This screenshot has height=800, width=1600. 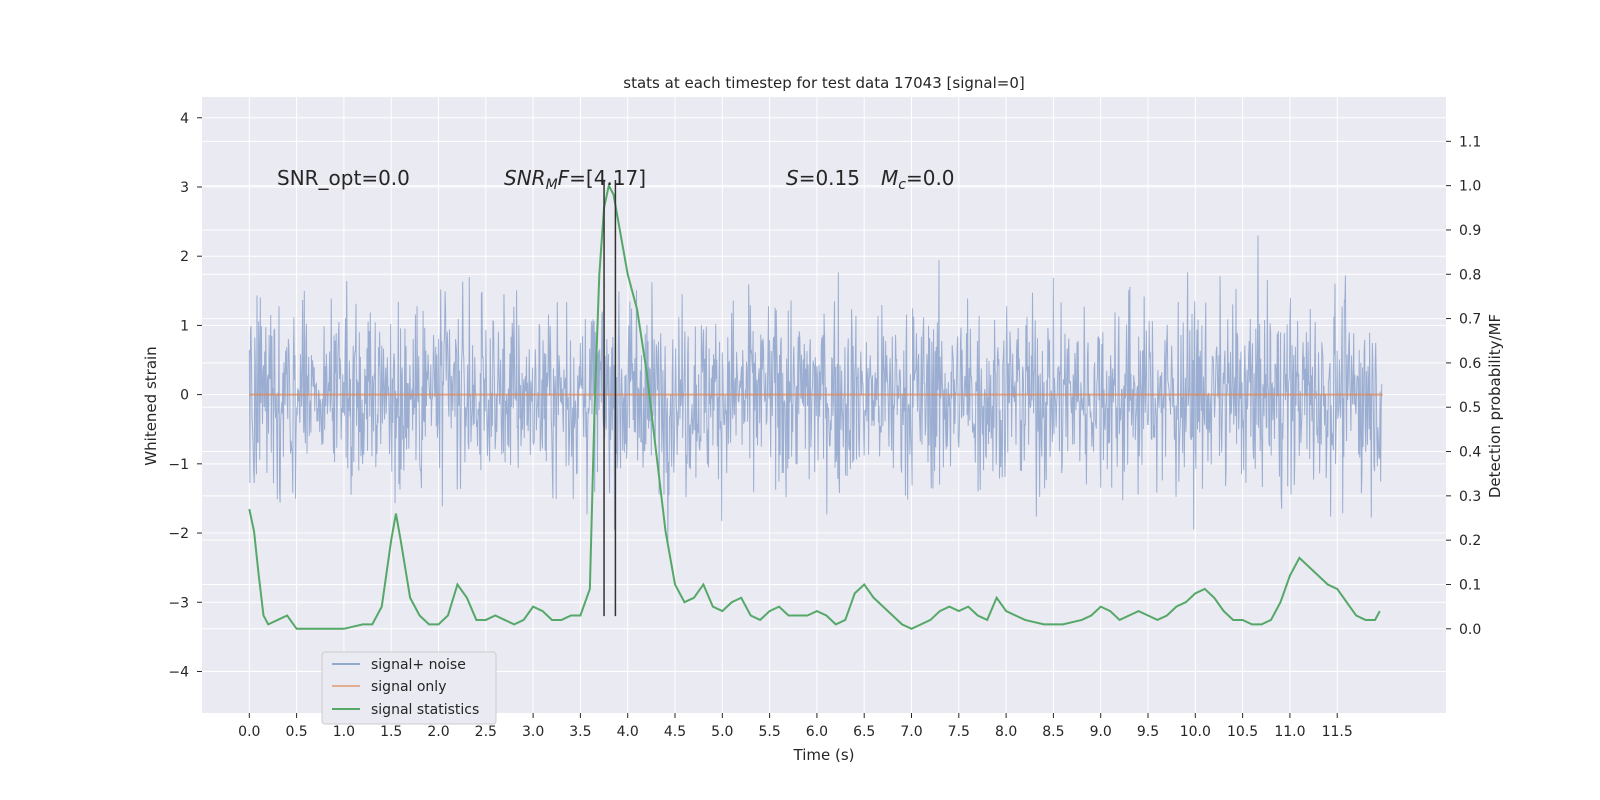 I want to click on y-left-tick-label: 1, so click(x=184, y=326).